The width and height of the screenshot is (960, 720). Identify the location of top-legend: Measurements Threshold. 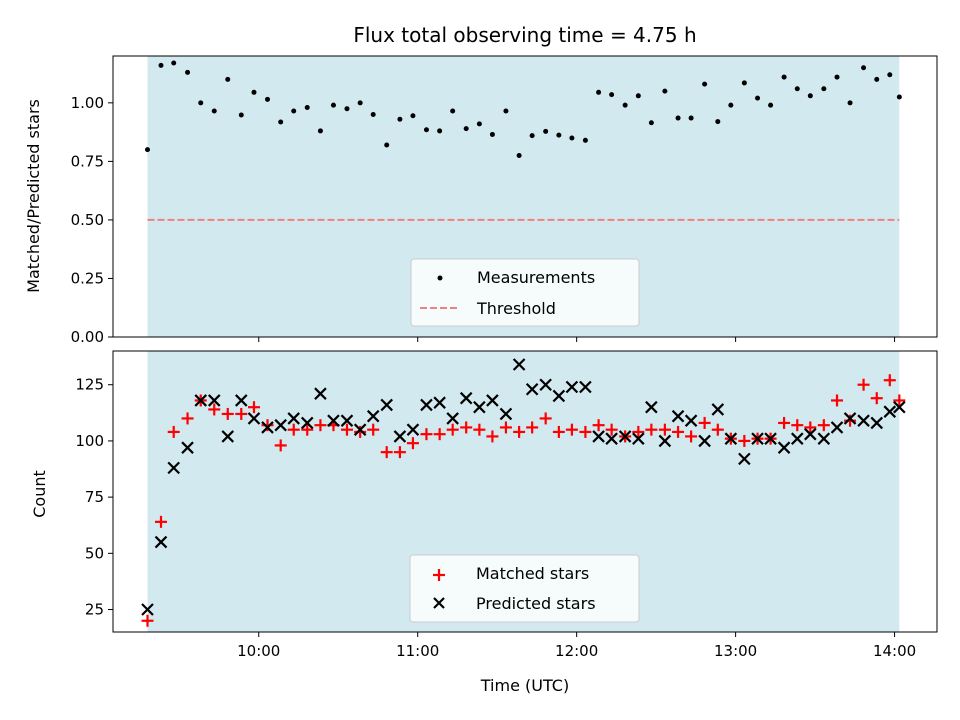
(525, 292).